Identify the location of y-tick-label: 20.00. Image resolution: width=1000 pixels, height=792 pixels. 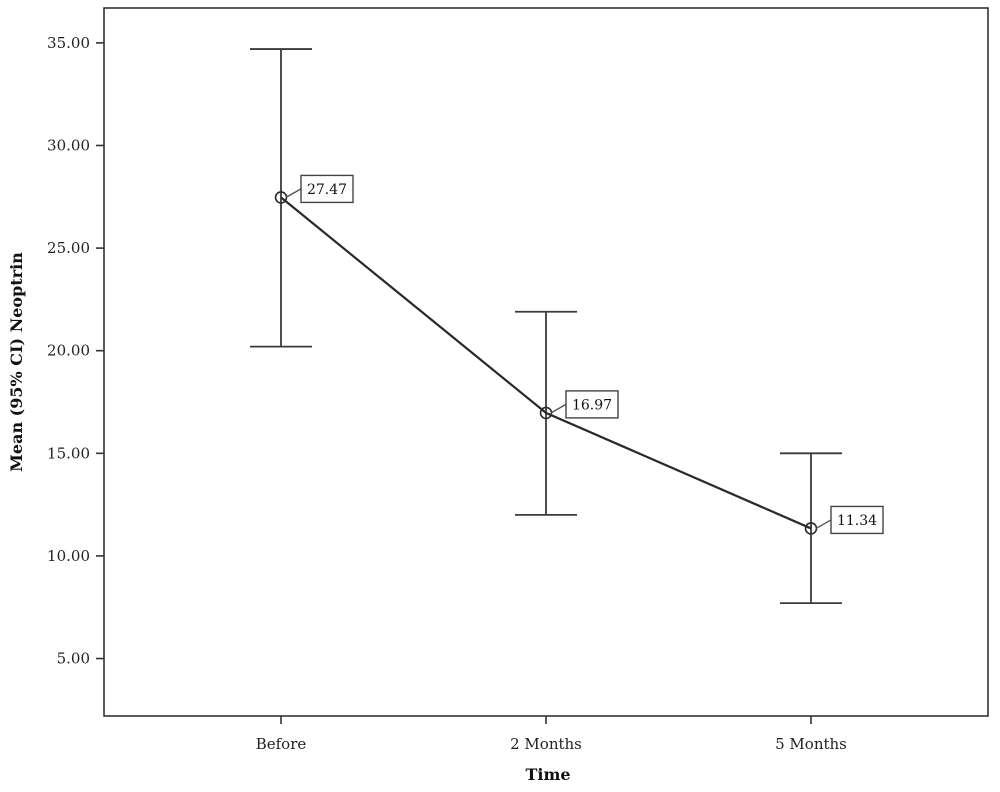
(68, 351).